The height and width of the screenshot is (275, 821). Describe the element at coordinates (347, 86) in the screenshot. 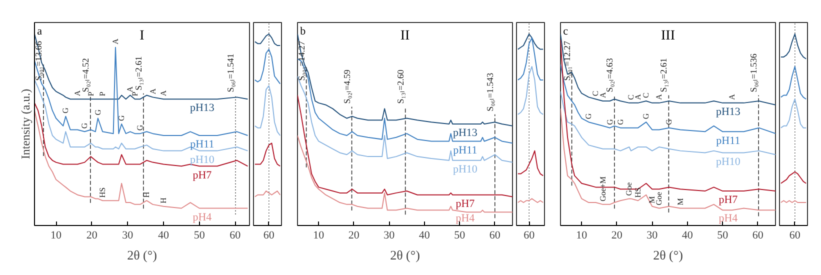

I see `annotation: S₀₂ₗ=4.59` at that location.